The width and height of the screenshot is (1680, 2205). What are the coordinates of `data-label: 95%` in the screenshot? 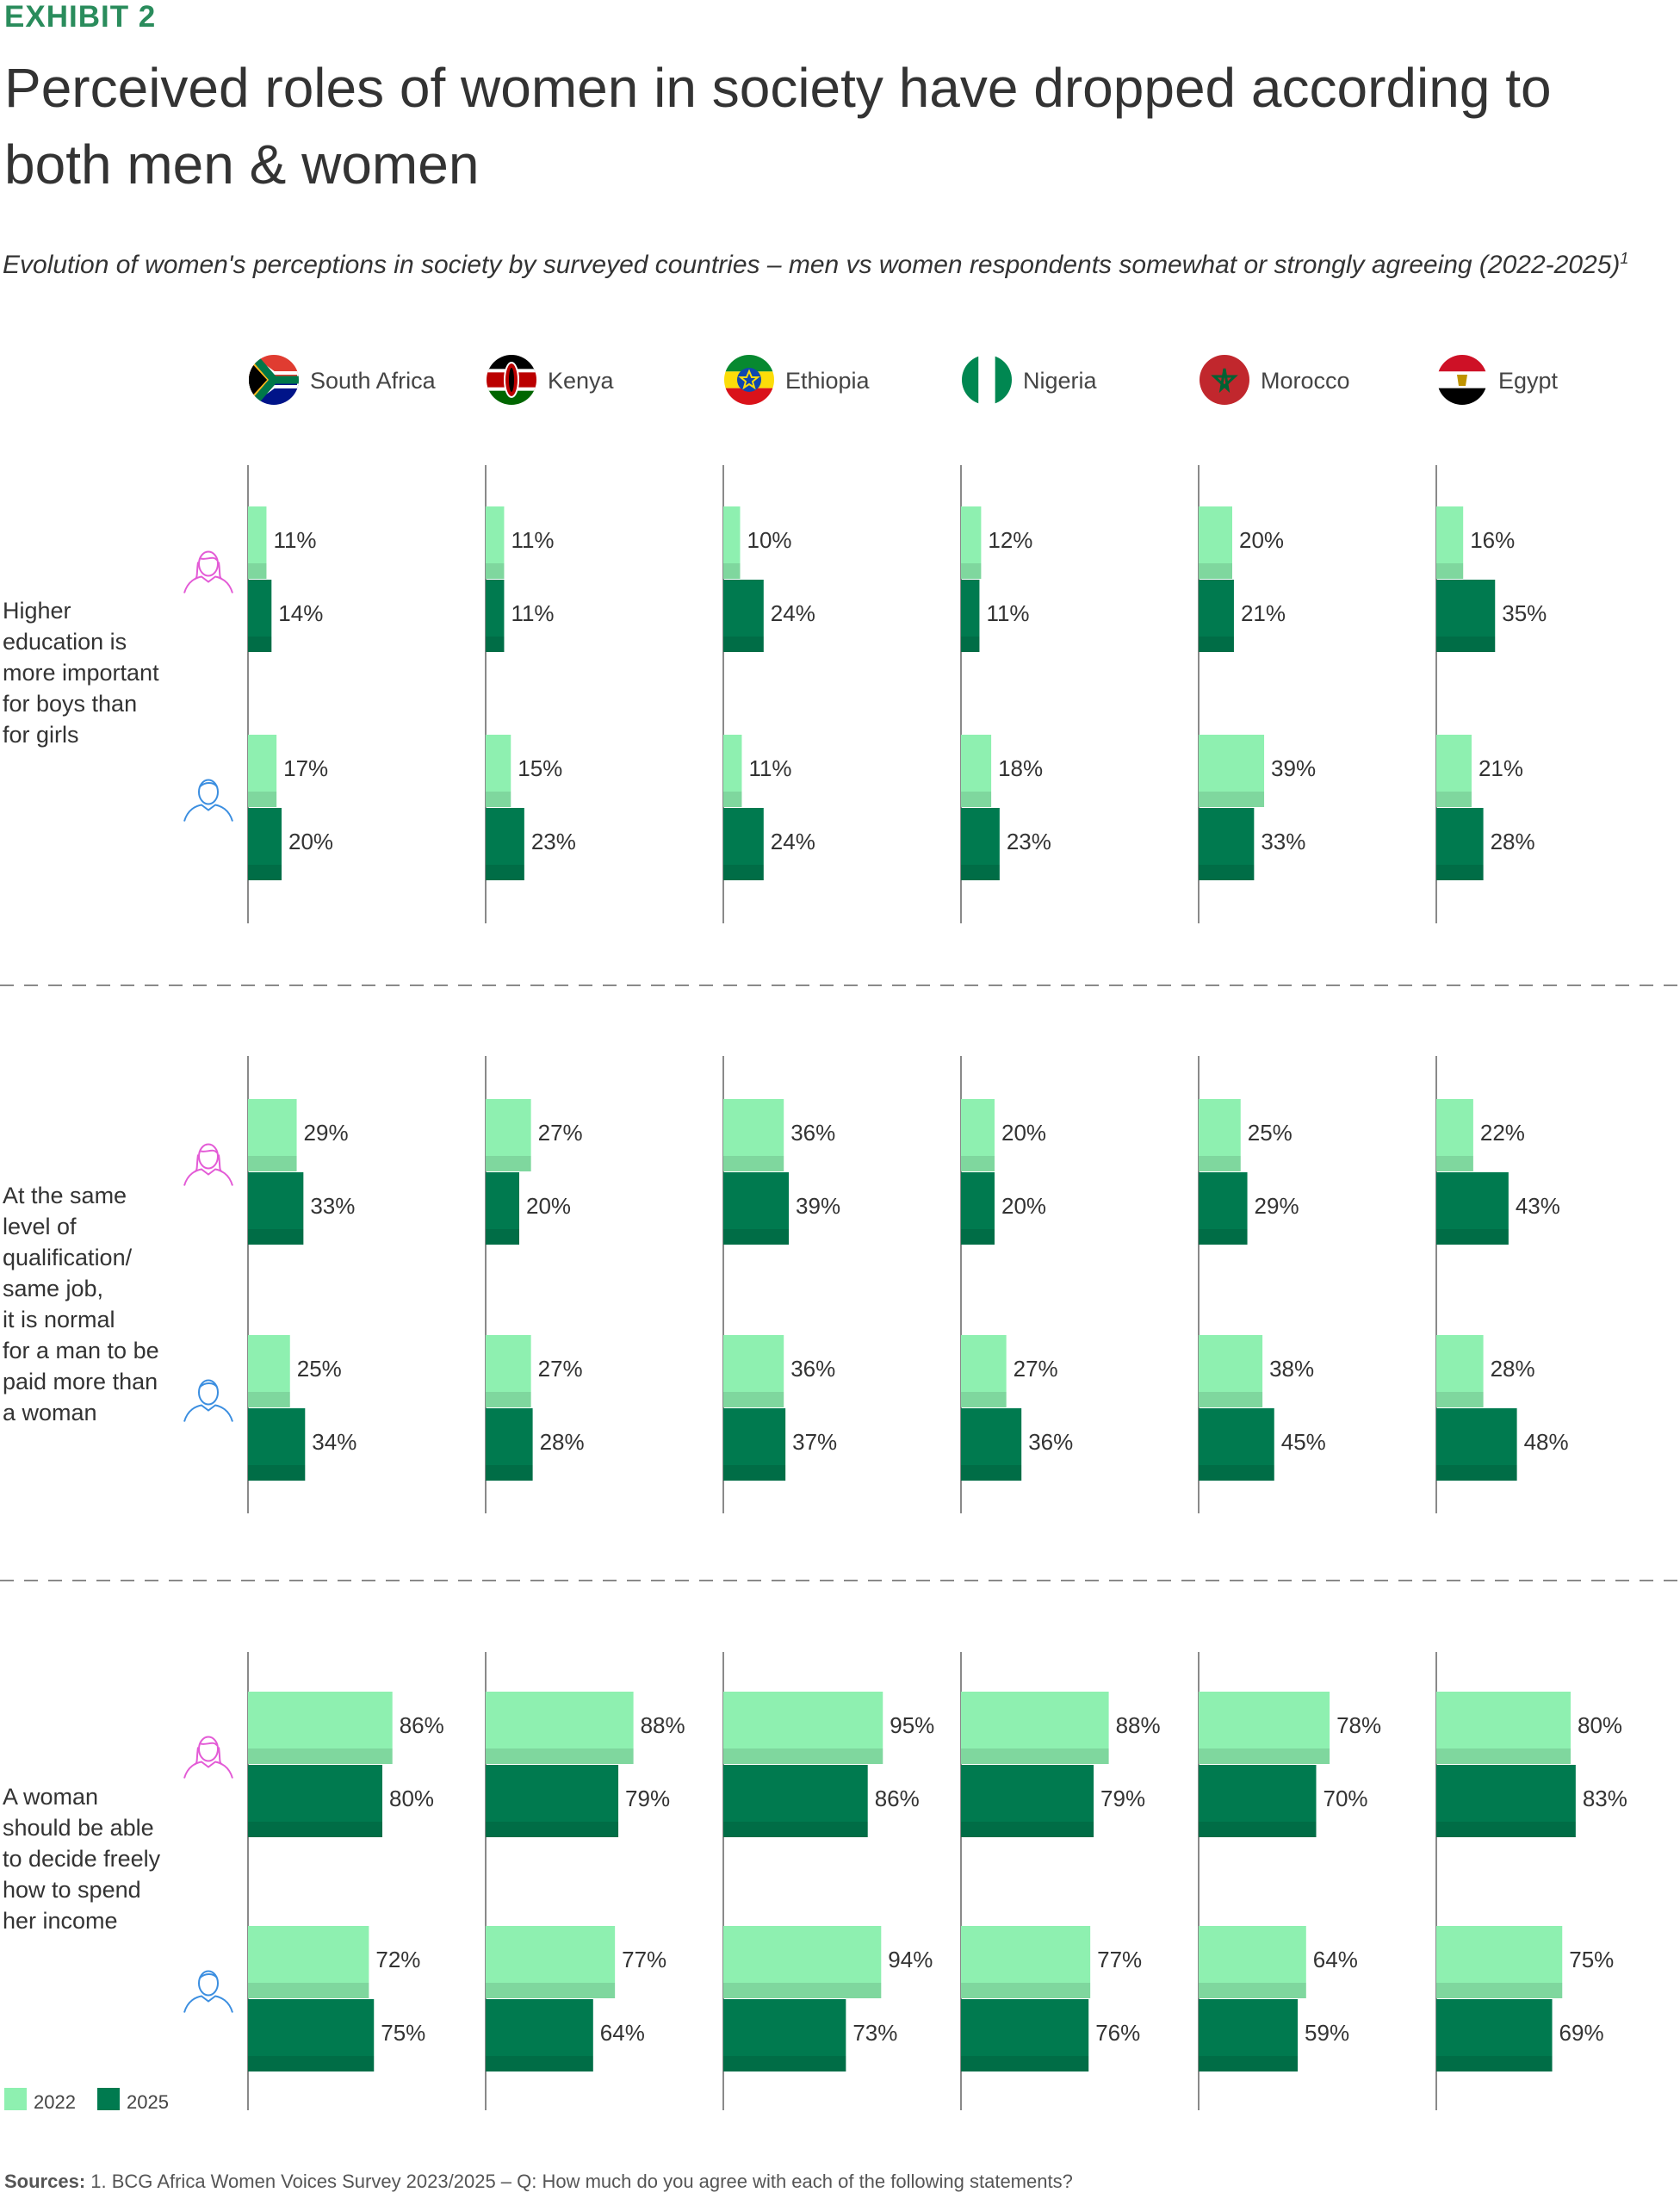 It's located at (912, 1725).